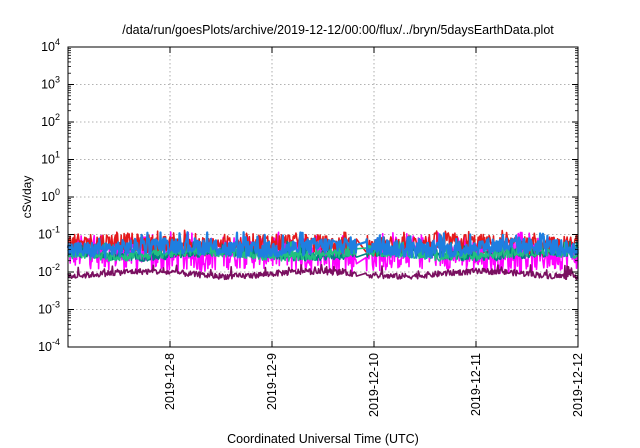  I want to click on series-layer, so click(323, 255).